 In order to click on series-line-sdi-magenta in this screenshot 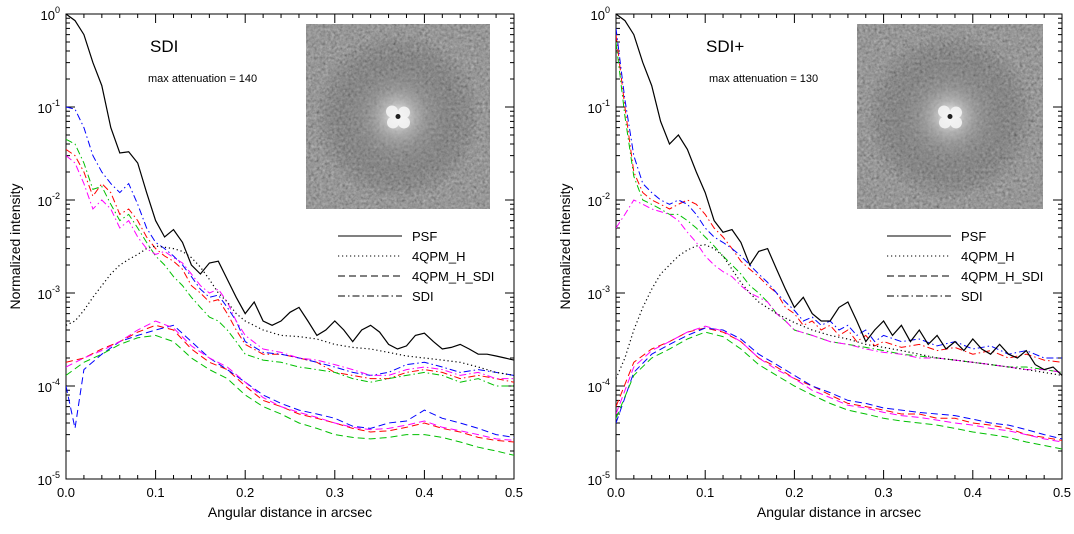, I will do `click(839, 286)`.